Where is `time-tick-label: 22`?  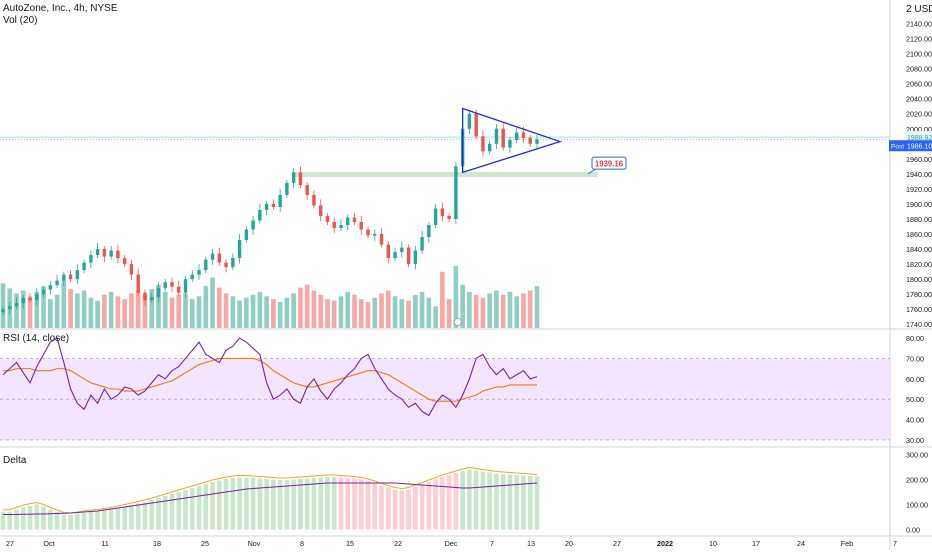
time-tick-label: 22 is located at coordinates (398, 543).